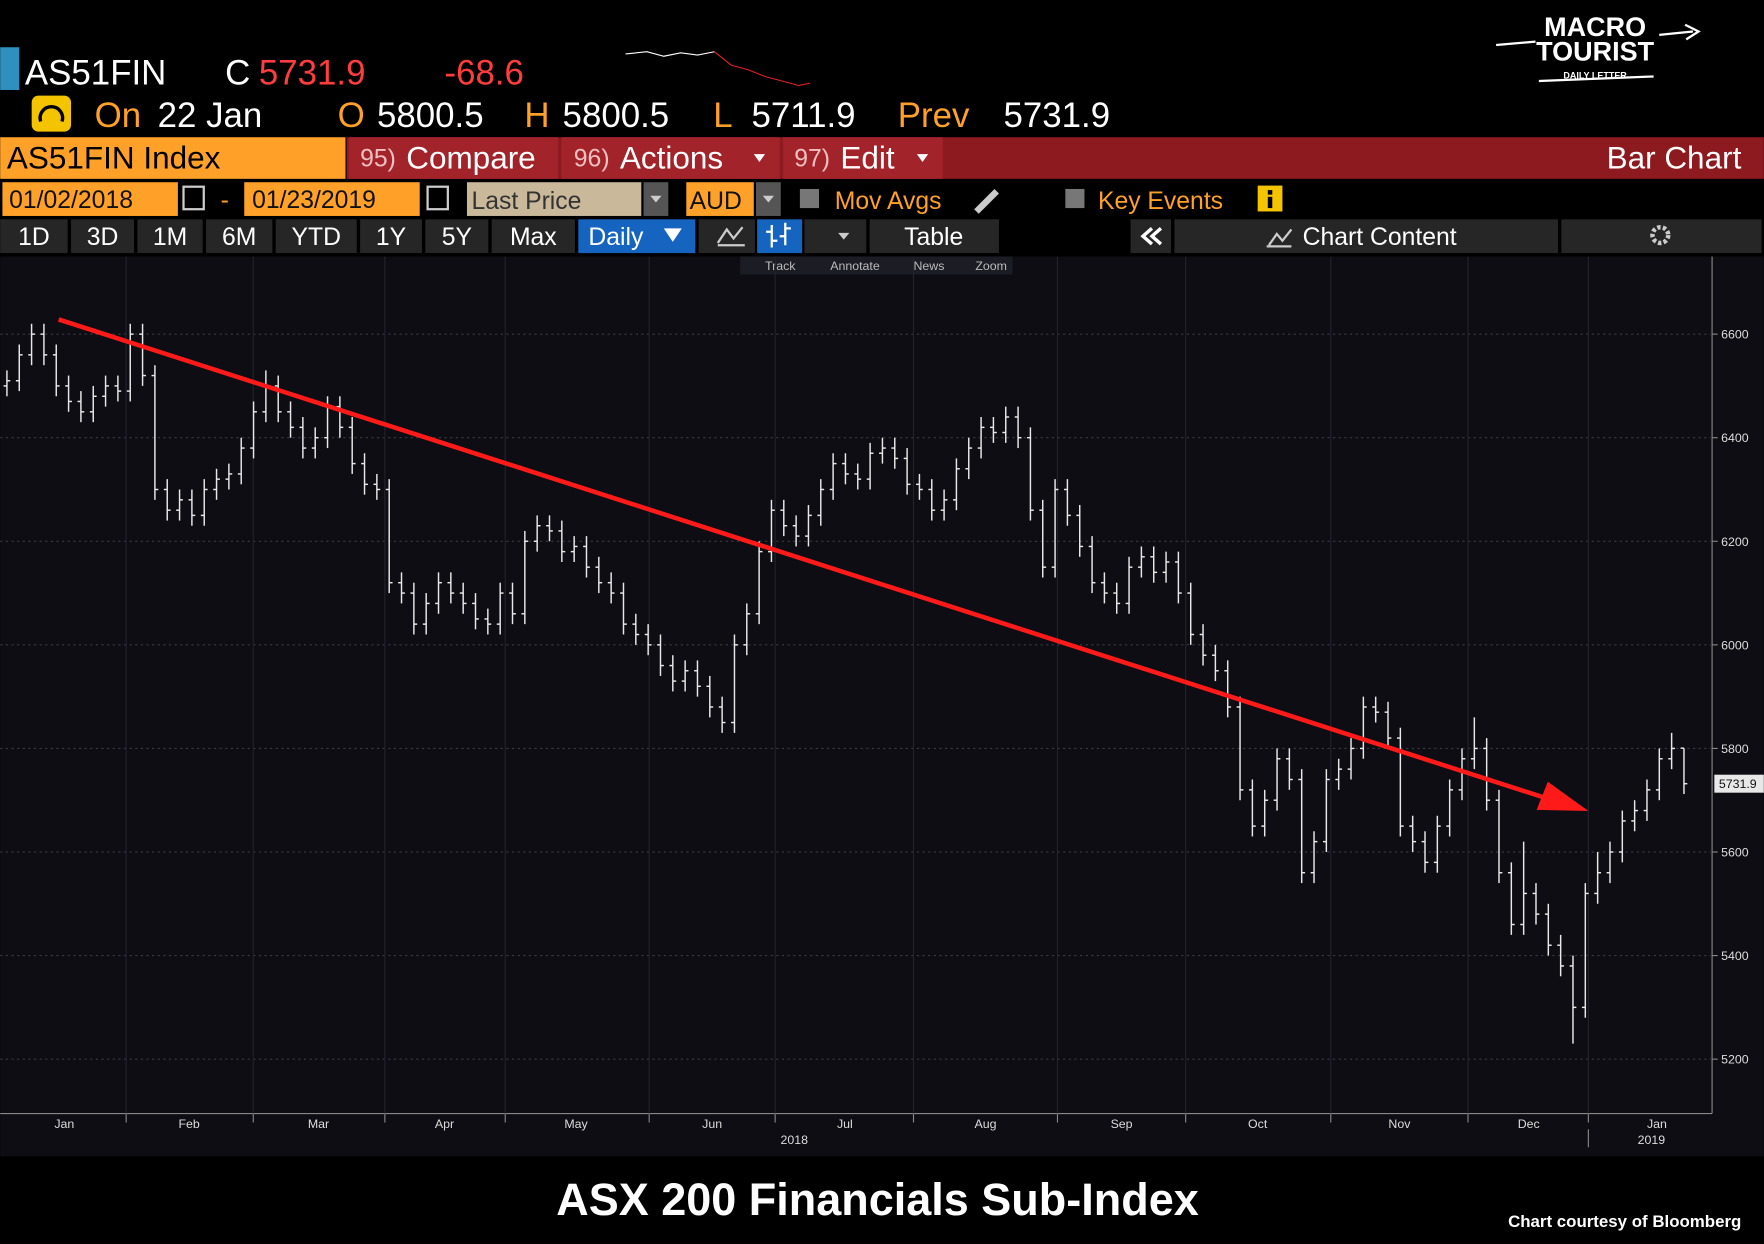 Image resolution: width=1764 pixels, height=1244 pixels. Describe the element at coordinates (845, 1124) in the screenshot. I see `x-tick-label: Jul` at that location.